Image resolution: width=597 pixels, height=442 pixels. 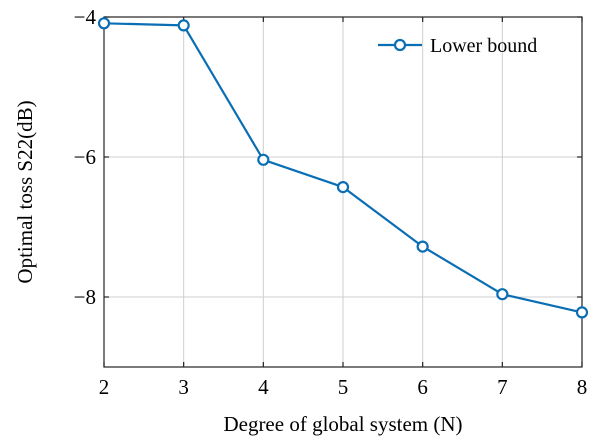 I want to click on x-axis-label: Degree of global system (N), so click(x=342, y=424).